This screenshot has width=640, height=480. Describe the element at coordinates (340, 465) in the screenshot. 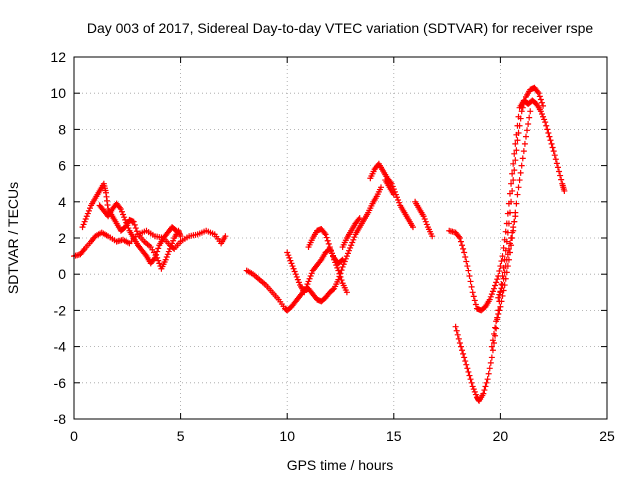

I see `x-axis-label: GPS time / hours` at that location.